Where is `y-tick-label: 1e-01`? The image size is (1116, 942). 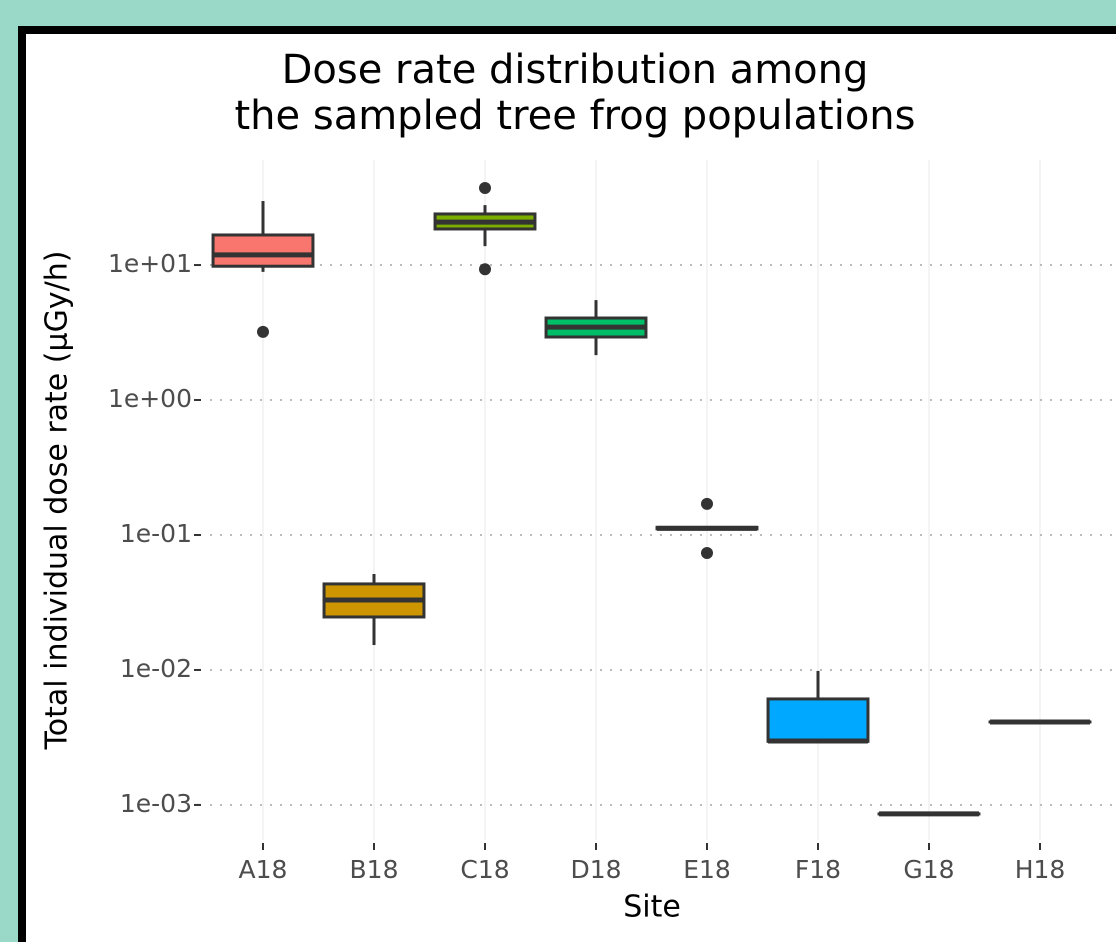 y-tick-label: 1e-01 is located at coordinates (156, 533).